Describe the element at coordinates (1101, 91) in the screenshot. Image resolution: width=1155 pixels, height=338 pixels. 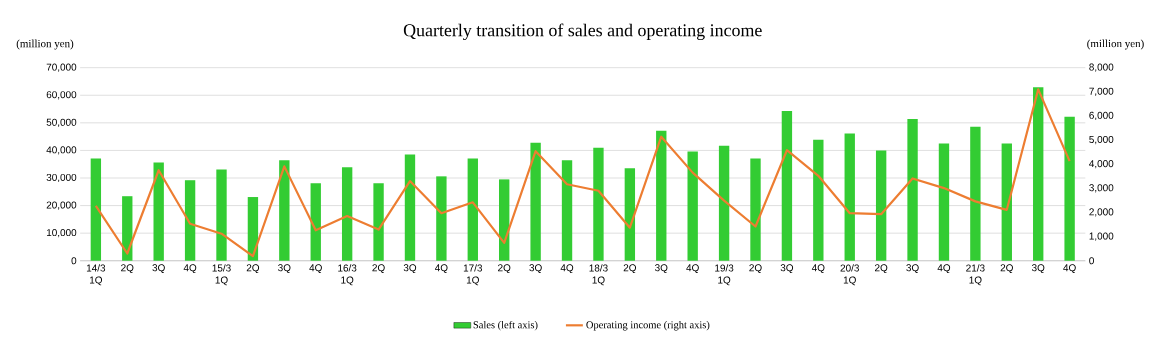
I see `y2-tick-label: 7,000` at that location.